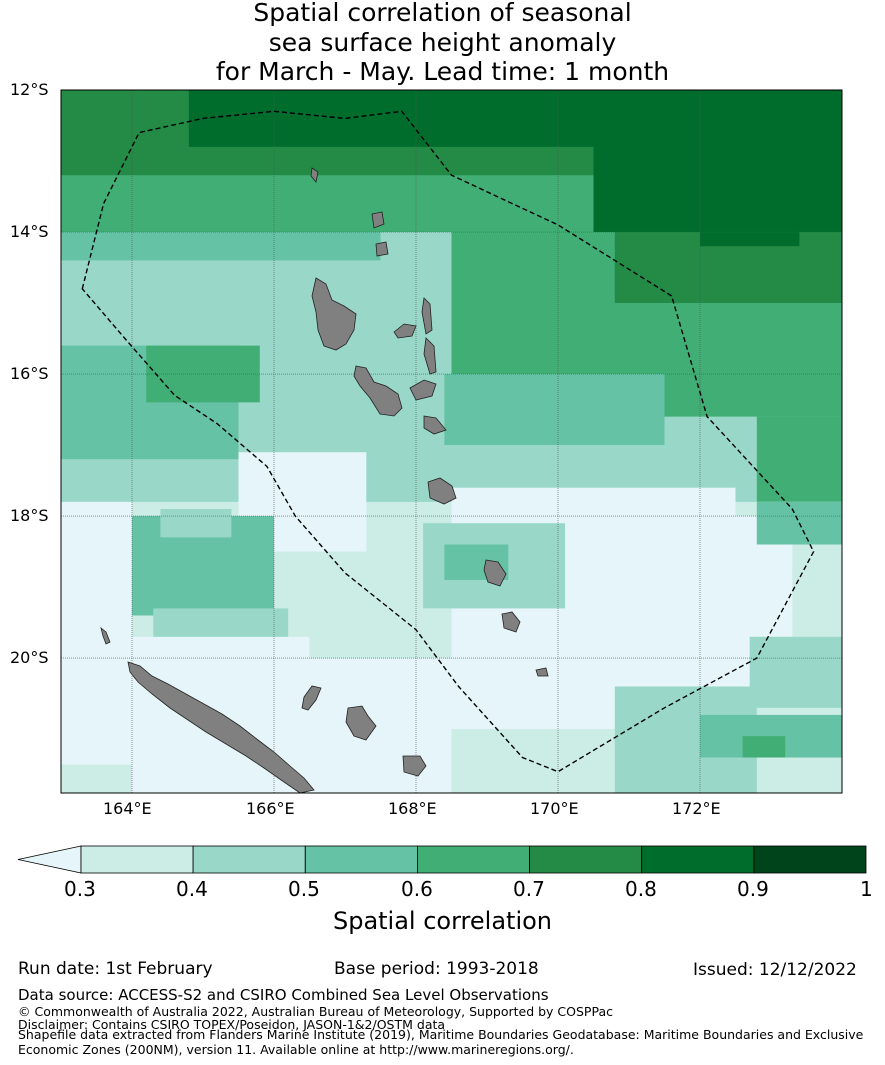  I want to click on belep-island, so click(105, 635).